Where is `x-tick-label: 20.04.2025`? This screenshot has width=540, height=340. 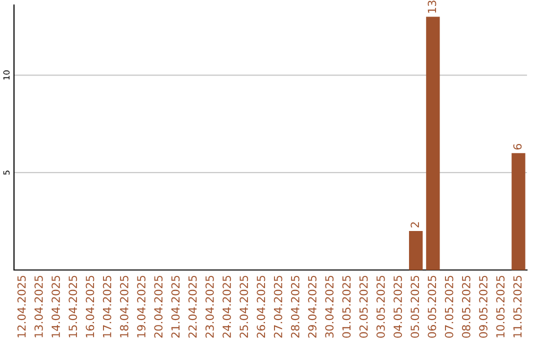 x-tick-label: 20.04.2025 is located at coordinates (158, 307).